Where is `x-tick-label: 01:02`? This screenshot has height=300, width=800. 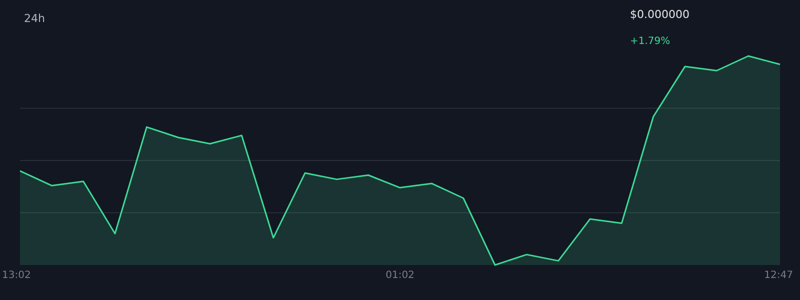 x-tick-label: 01:02 is located at coordinates (400, 276).